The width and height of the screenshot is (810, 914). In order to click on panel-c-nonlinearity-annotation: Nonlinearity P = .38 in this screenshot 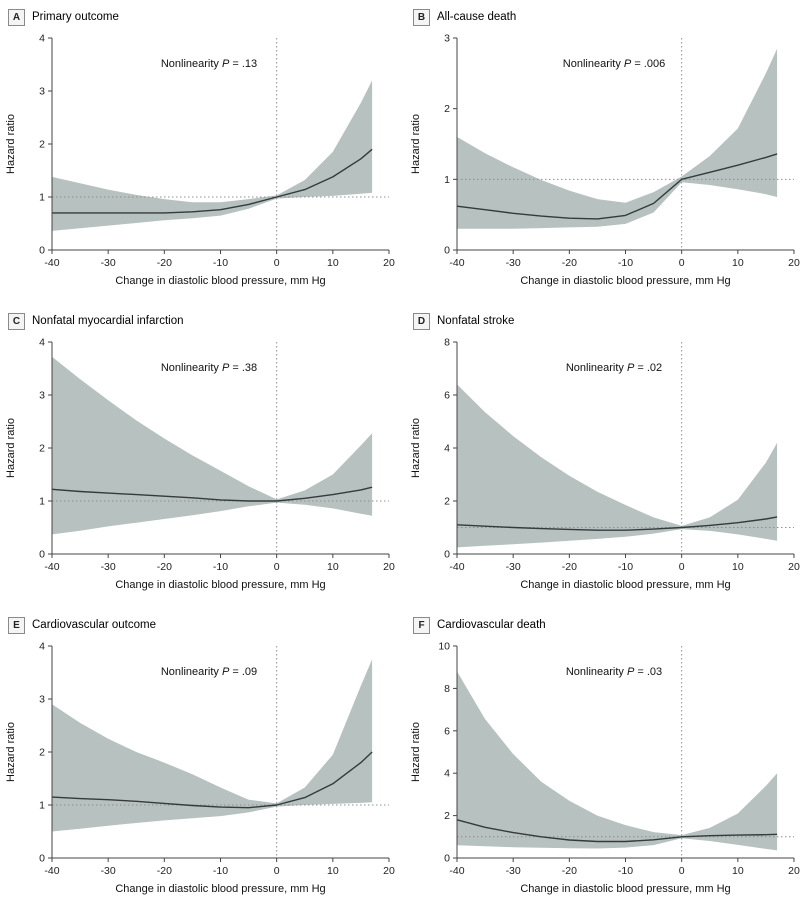, I will do `click(209, 368)`.